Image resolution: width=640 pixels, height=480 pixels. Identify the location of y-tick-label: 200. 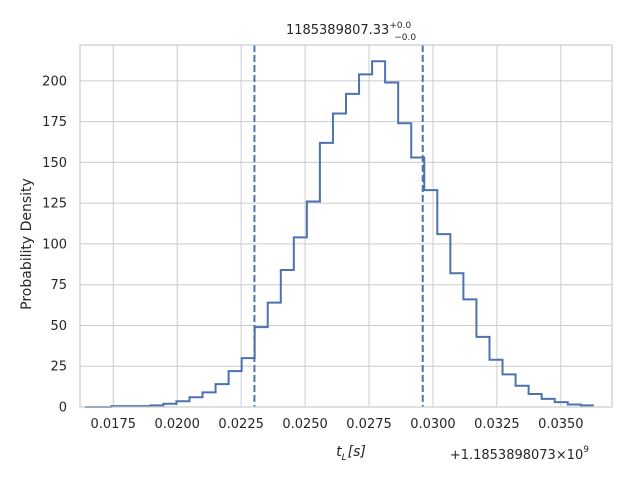
(54, 81).